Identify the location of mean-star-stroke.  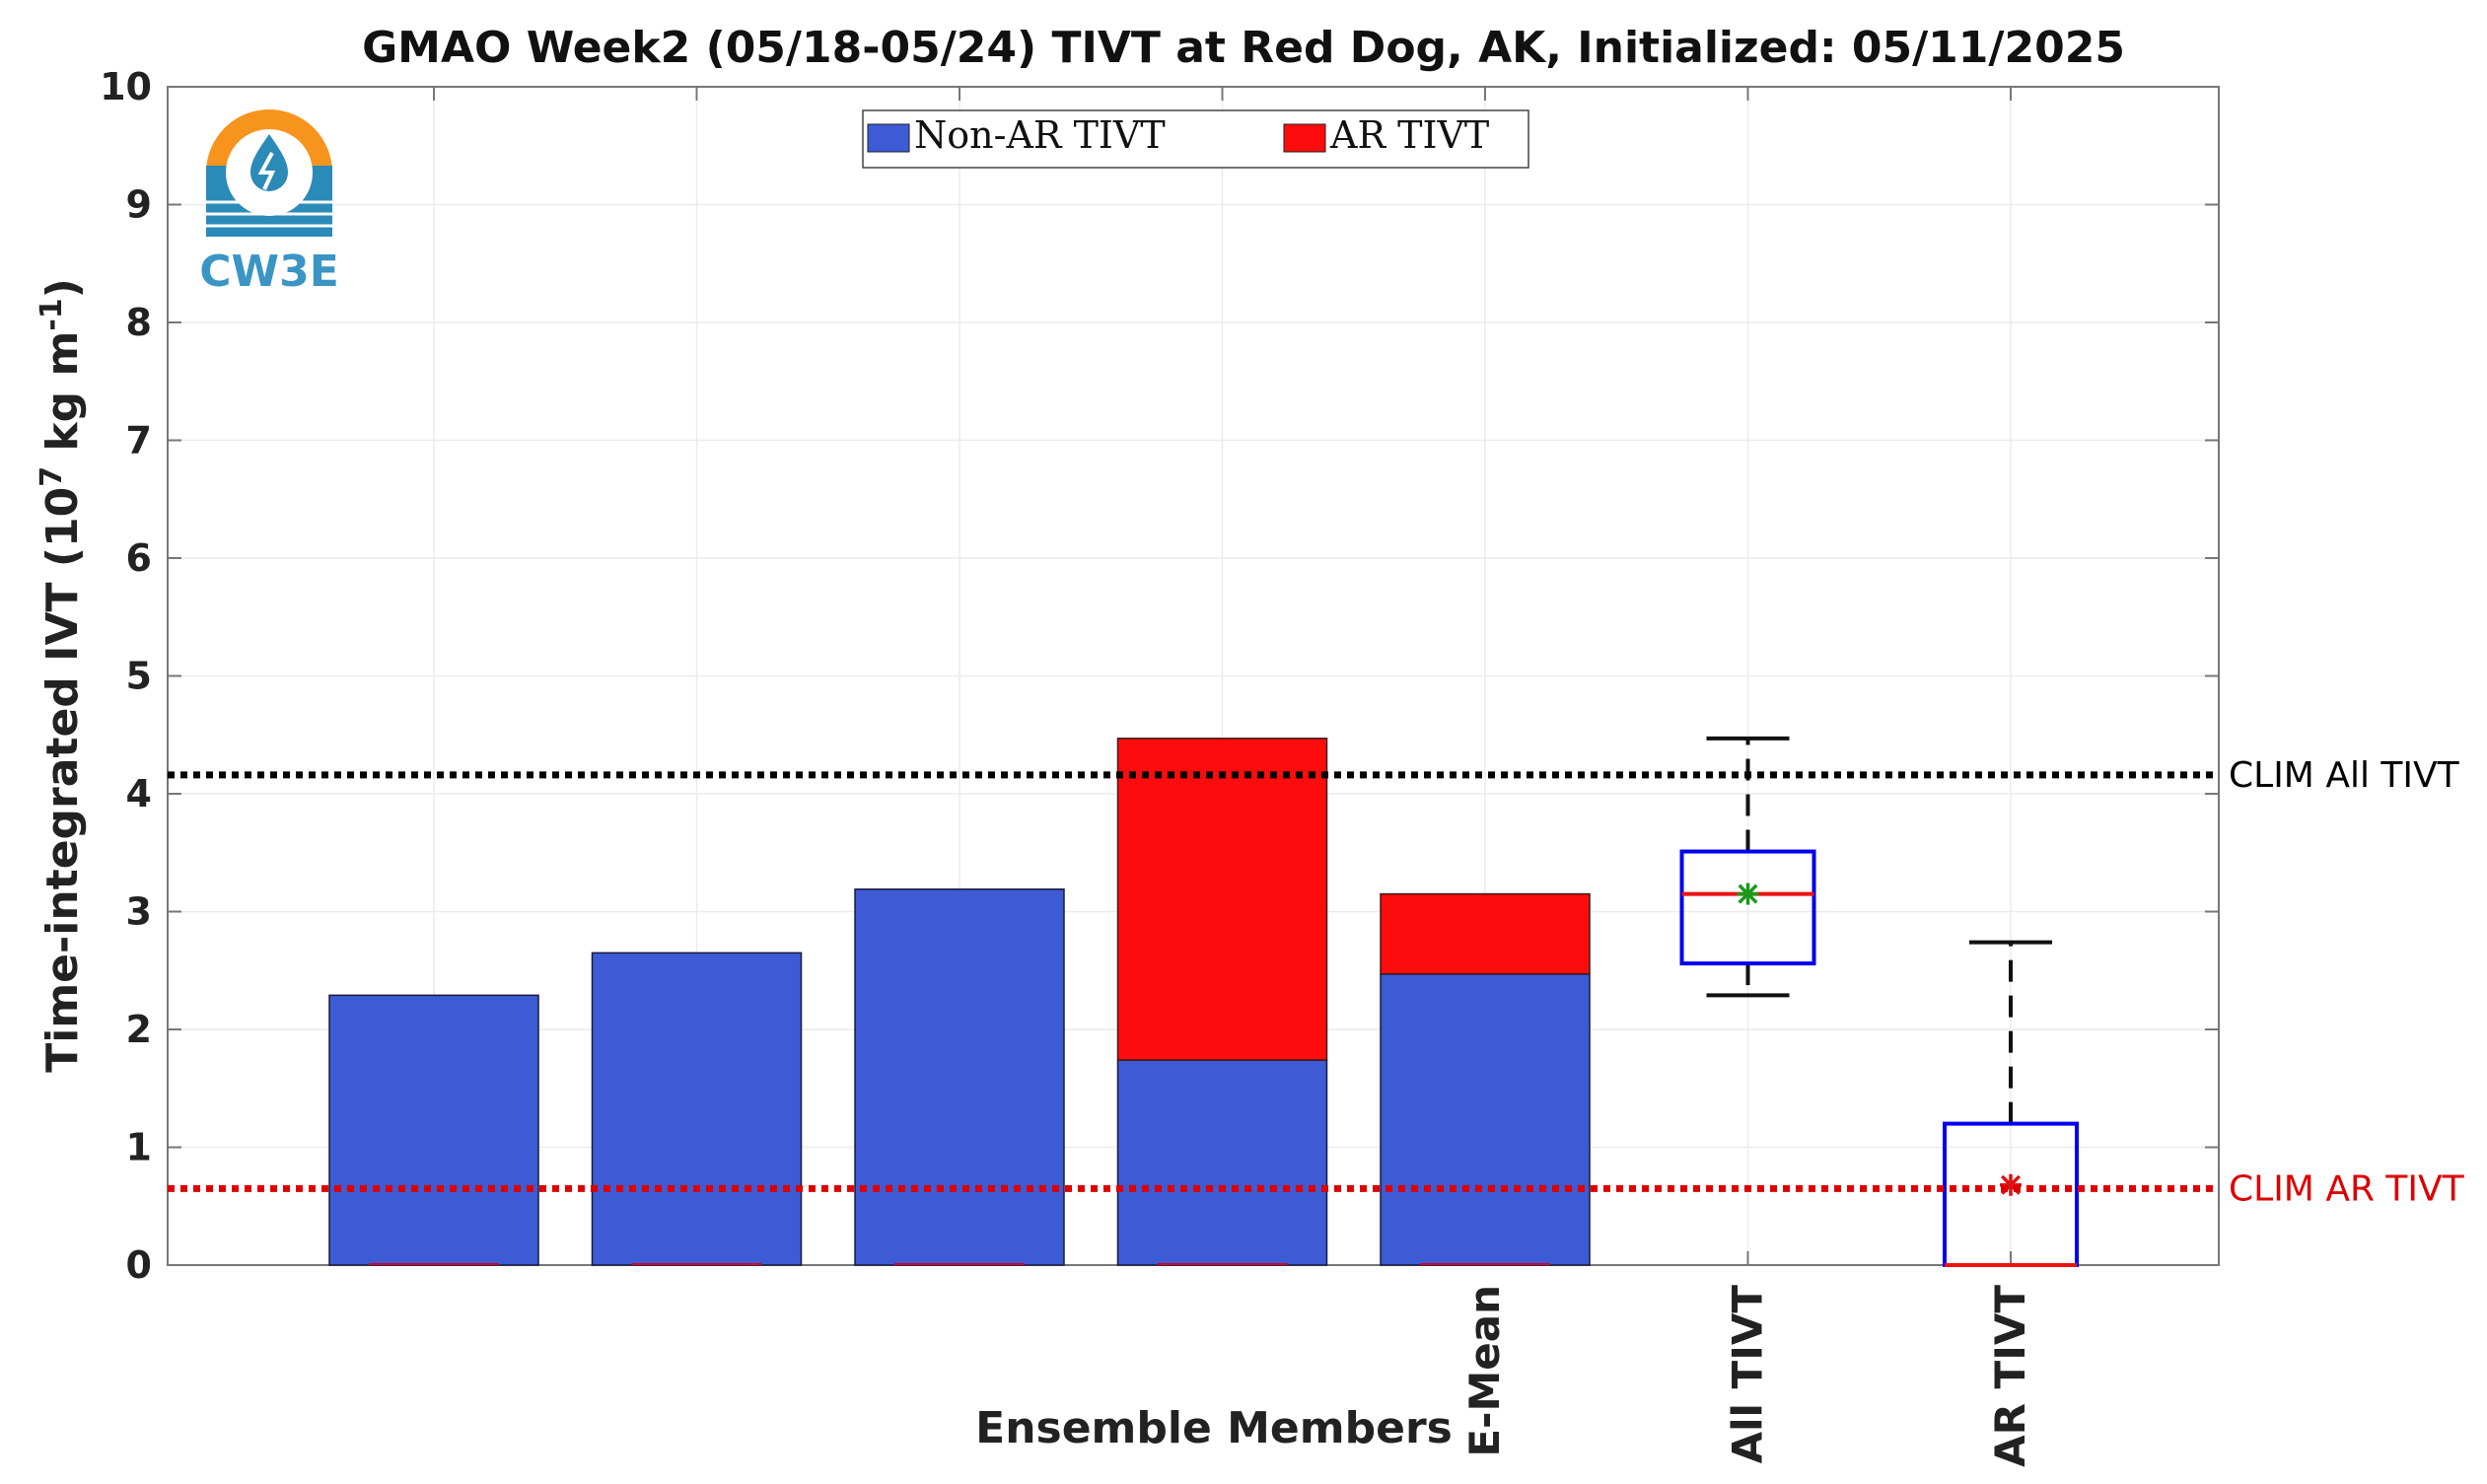
(1748, 893).